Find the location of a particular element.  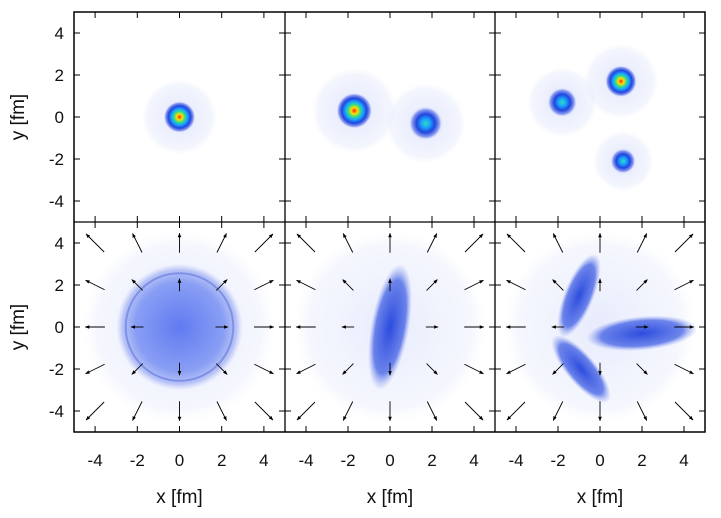

y-tick-label: 2 is located at coordinates (59, 285).